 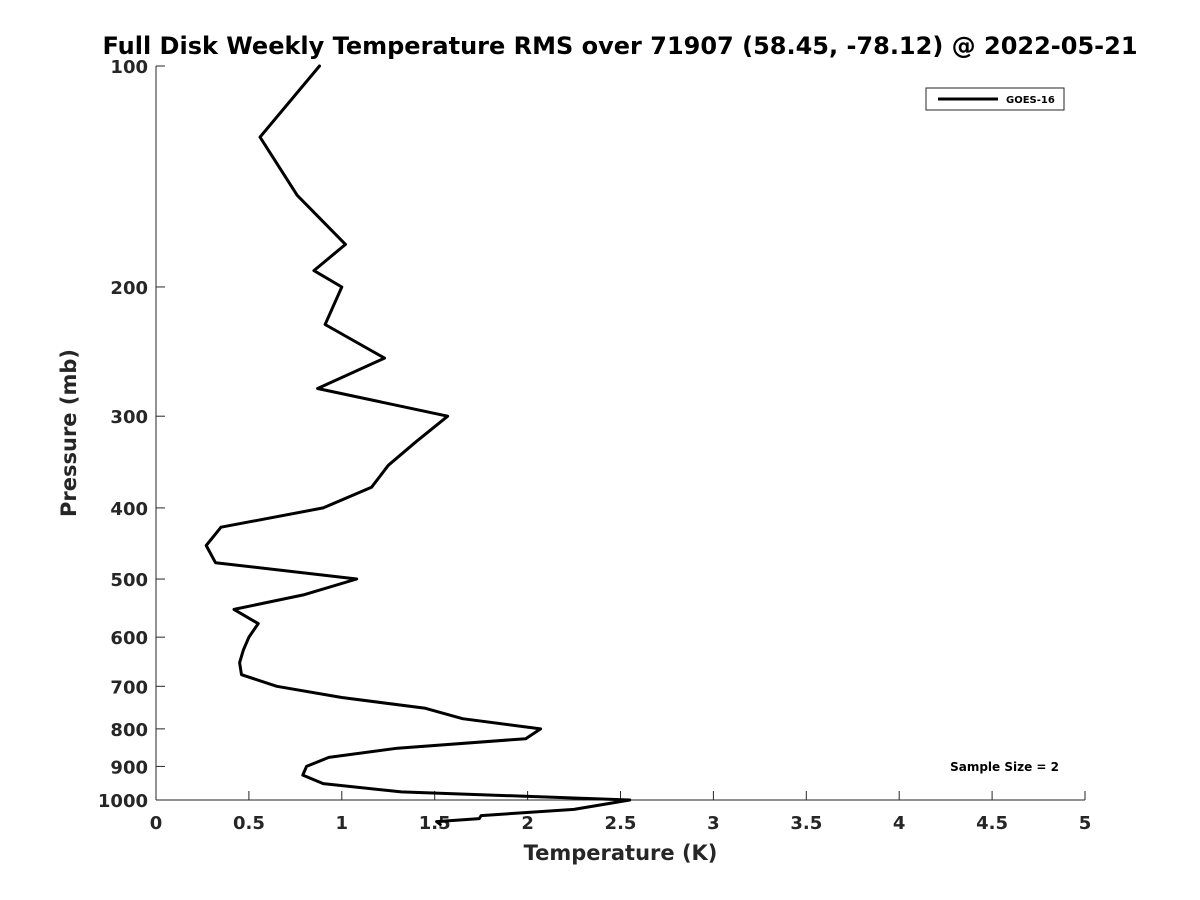 What do you see at coordinates (342, 823) in the screenshot?
I see `x-tick-label: 1` at bounding box center [342, 823].